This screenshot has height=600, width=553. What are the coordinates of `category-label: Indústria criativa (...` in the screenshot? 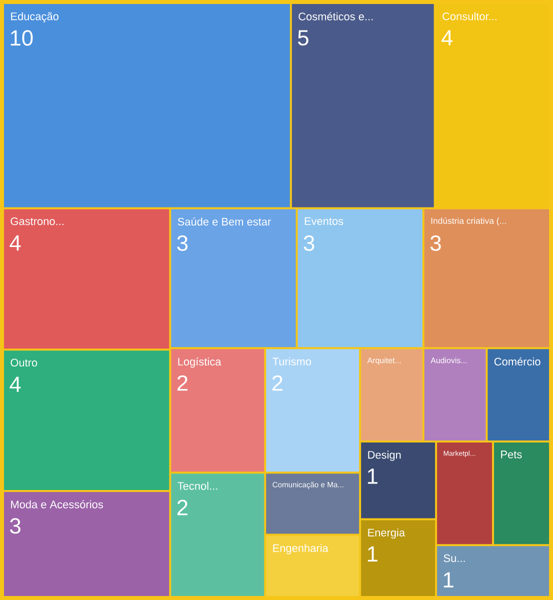 It's located at (468, 221).